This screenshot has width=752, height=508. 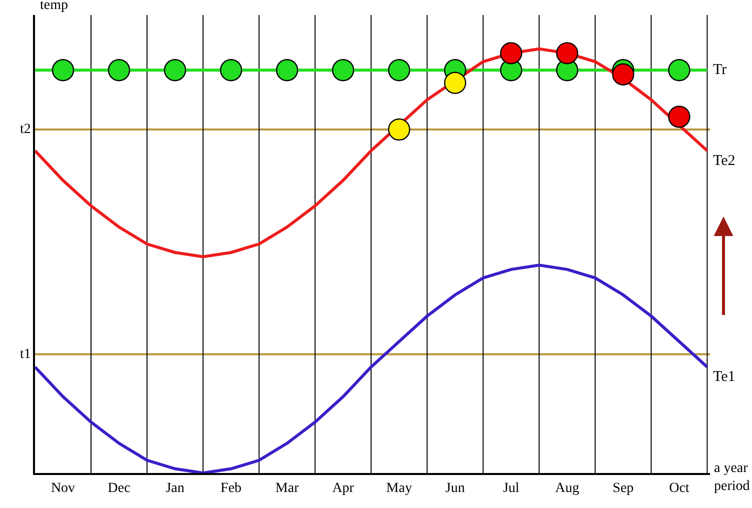 What do you see at coordinates (724, 161) in the screenshot?
I see `series-label: Te2` at bounding box center [724, 161].